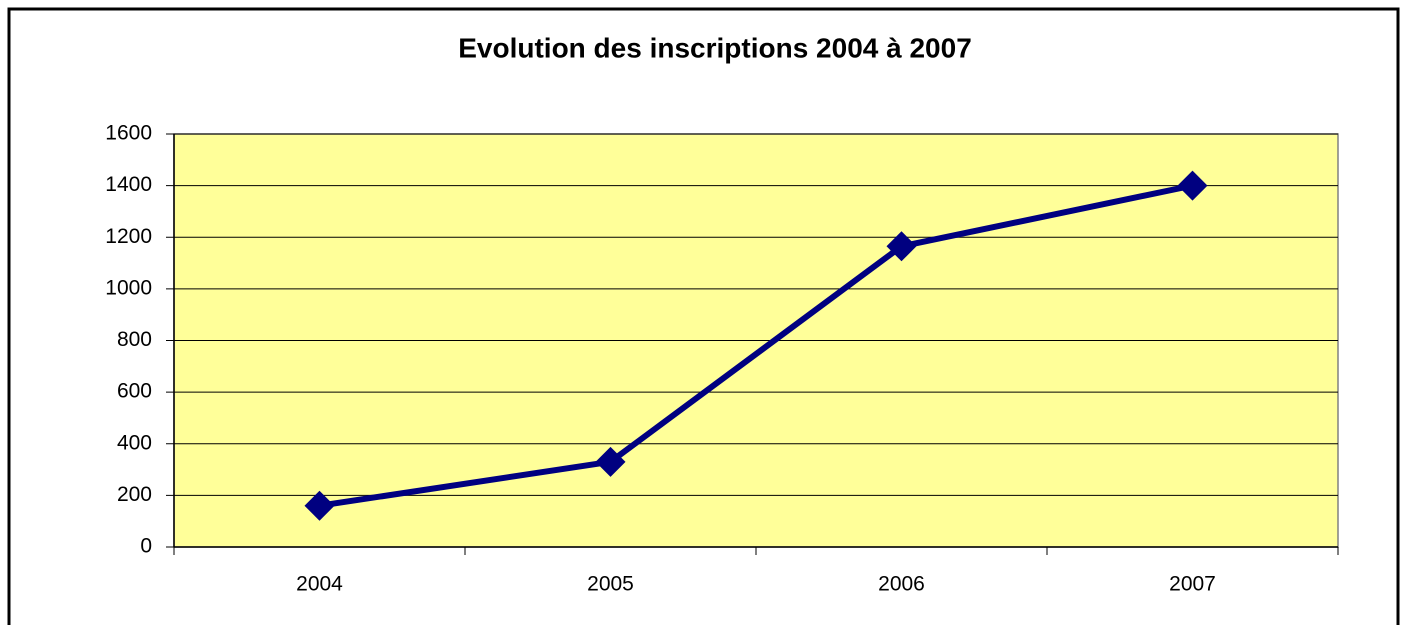 The width and height of the screenshot is (1407, 625). I want to click on y-tick-label: 1200, so click(128, 236).